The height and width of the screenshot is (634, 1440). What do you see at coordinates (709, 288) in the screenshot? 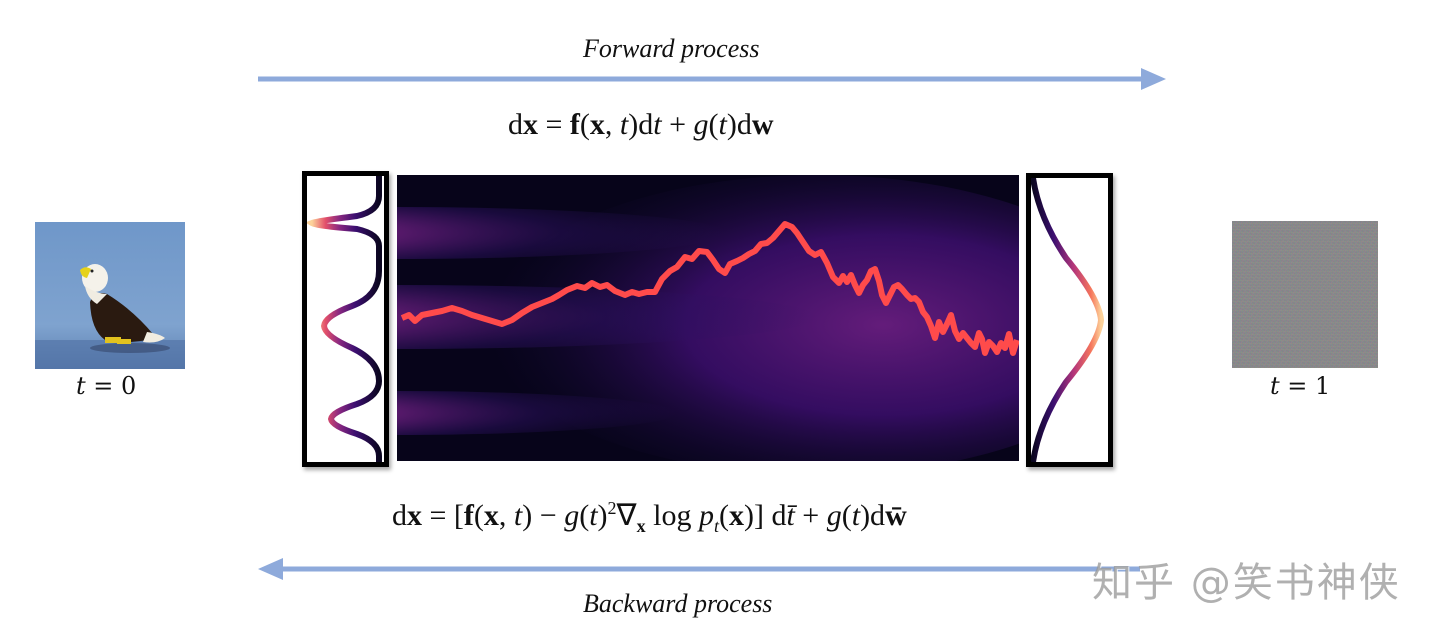
I see `sample-trajectory` at bounding box center [709, 288].